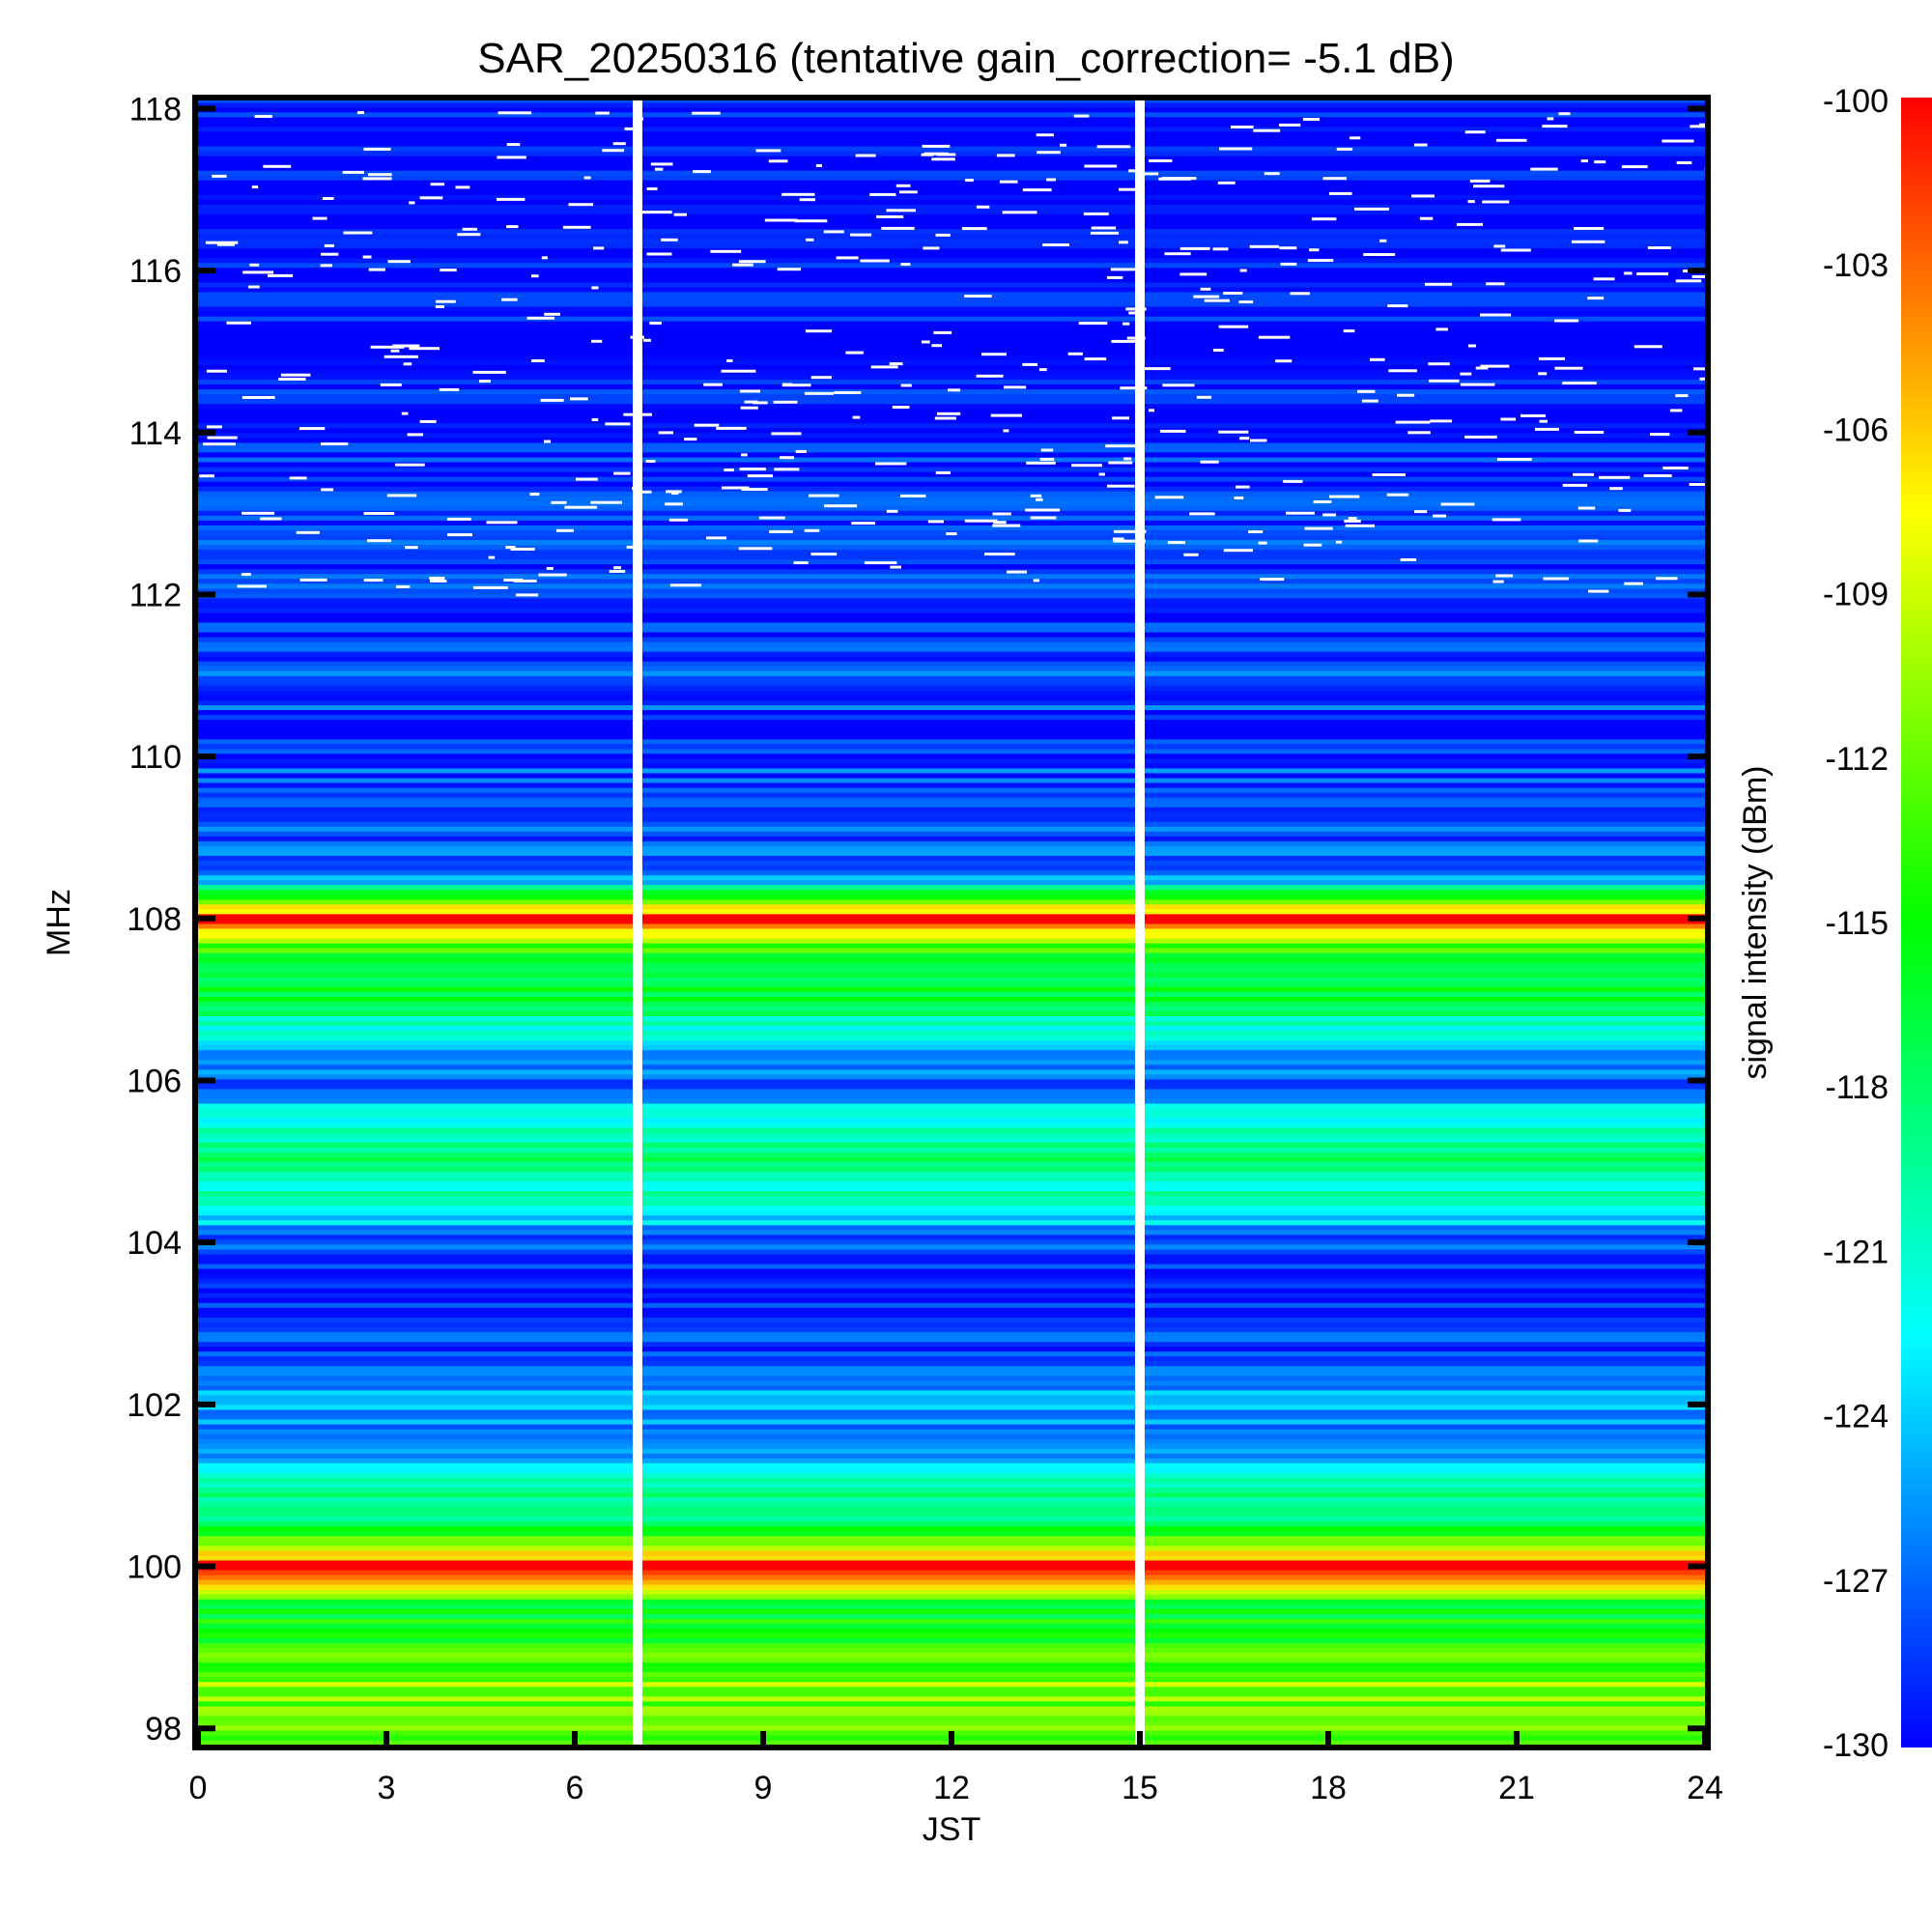  What do you see at coordinates (154, 1405) in the screenshot?
I see `y-tick-label: 102` at bounding box center [154, 1405].